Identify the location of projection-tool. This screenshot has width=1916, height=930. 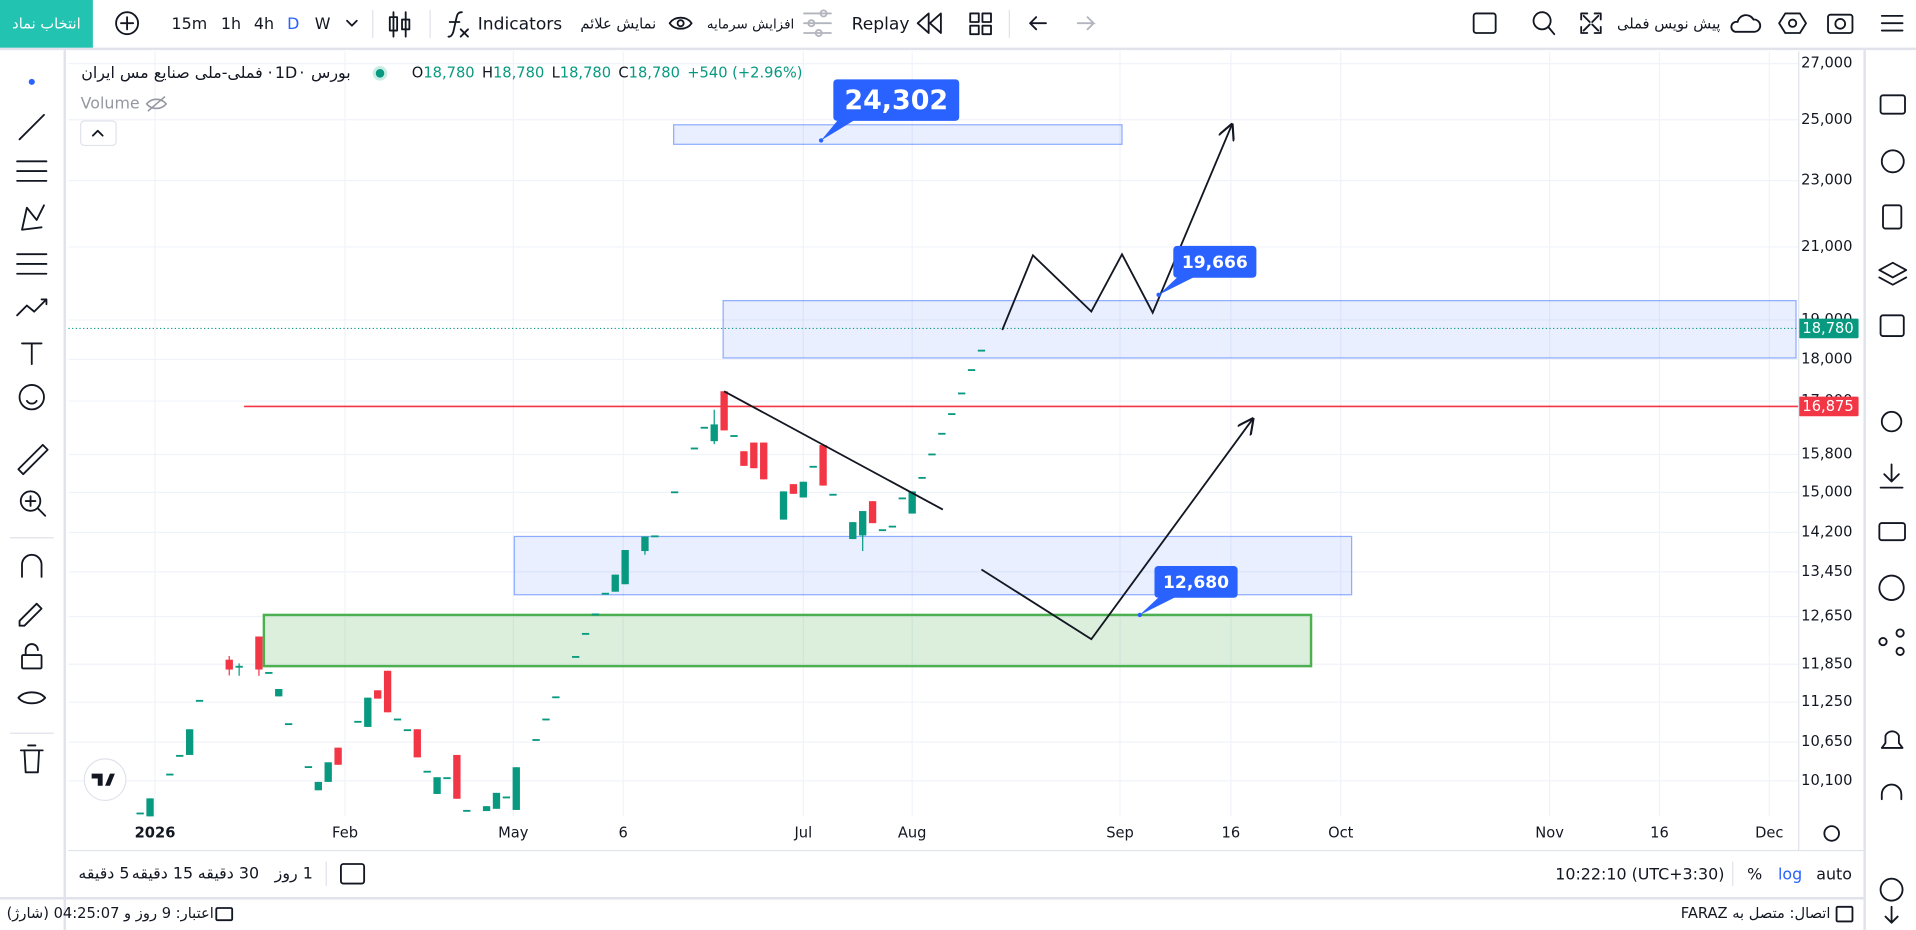
(32, 264).